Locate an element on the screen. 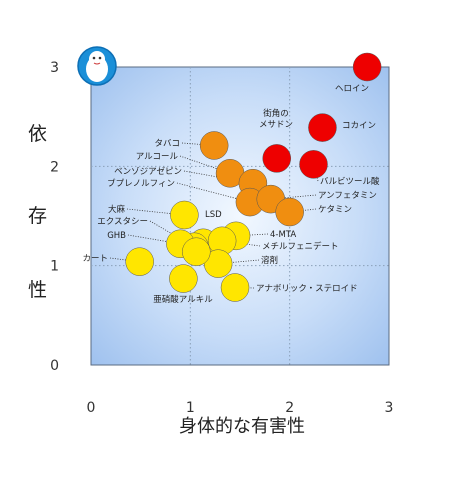 The height and width of the screenshot is (483, 461). point-label-line: アンフェタミン is located at coordinates (347, 196).